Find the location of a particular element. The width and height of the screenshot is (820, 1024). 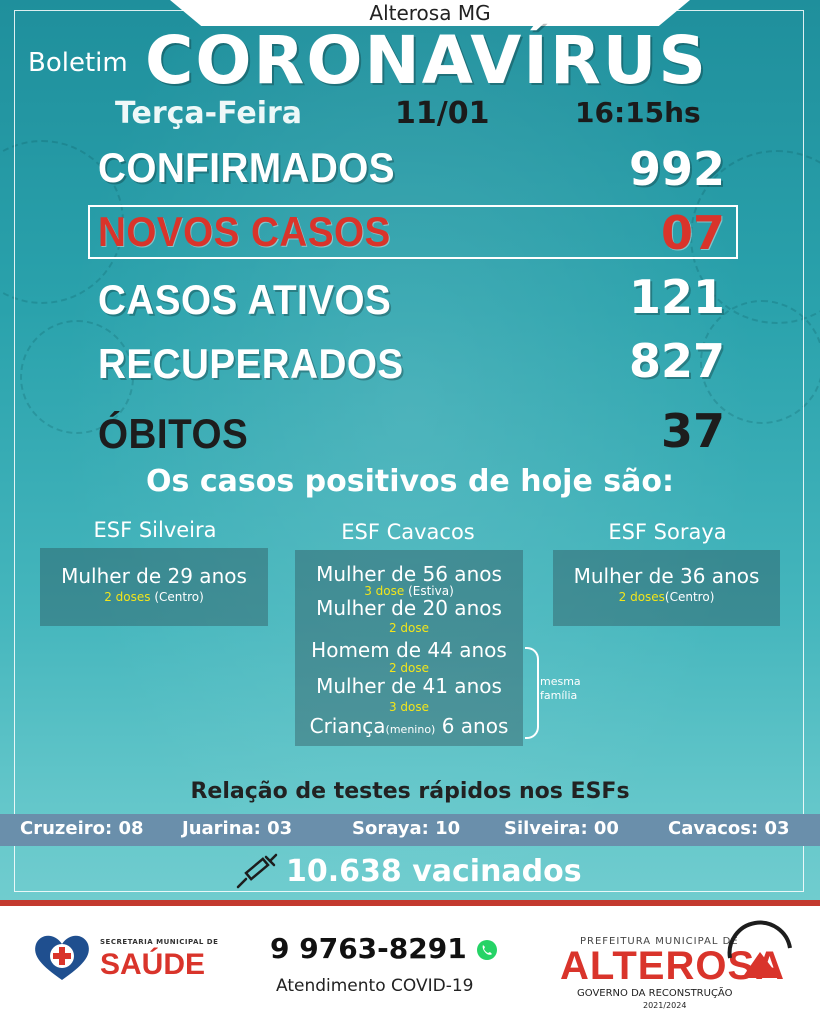

active-label: CASOS ATIVOS is located at coordinates (245, 299).